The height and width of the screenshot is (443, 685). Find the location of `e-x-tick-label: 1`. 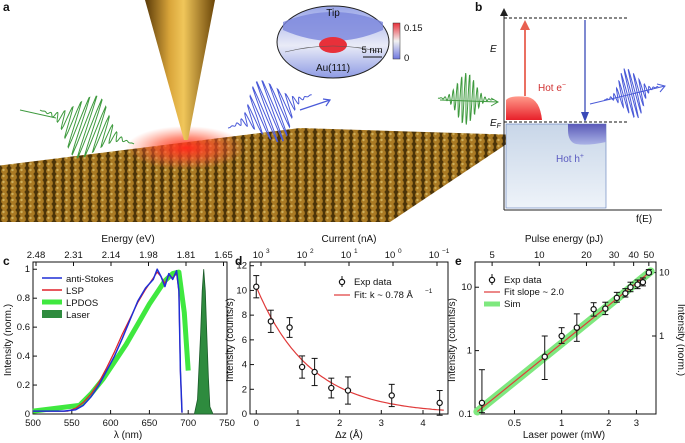

e-x-tick-label: 1 is located at coordinates (561, 423).